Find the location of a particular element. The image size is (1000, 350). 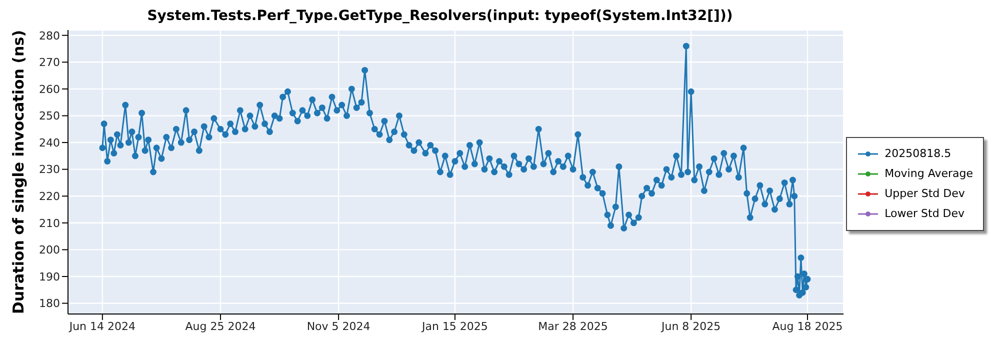

y-tick-label: 230 is located at coordinates (49, 169).